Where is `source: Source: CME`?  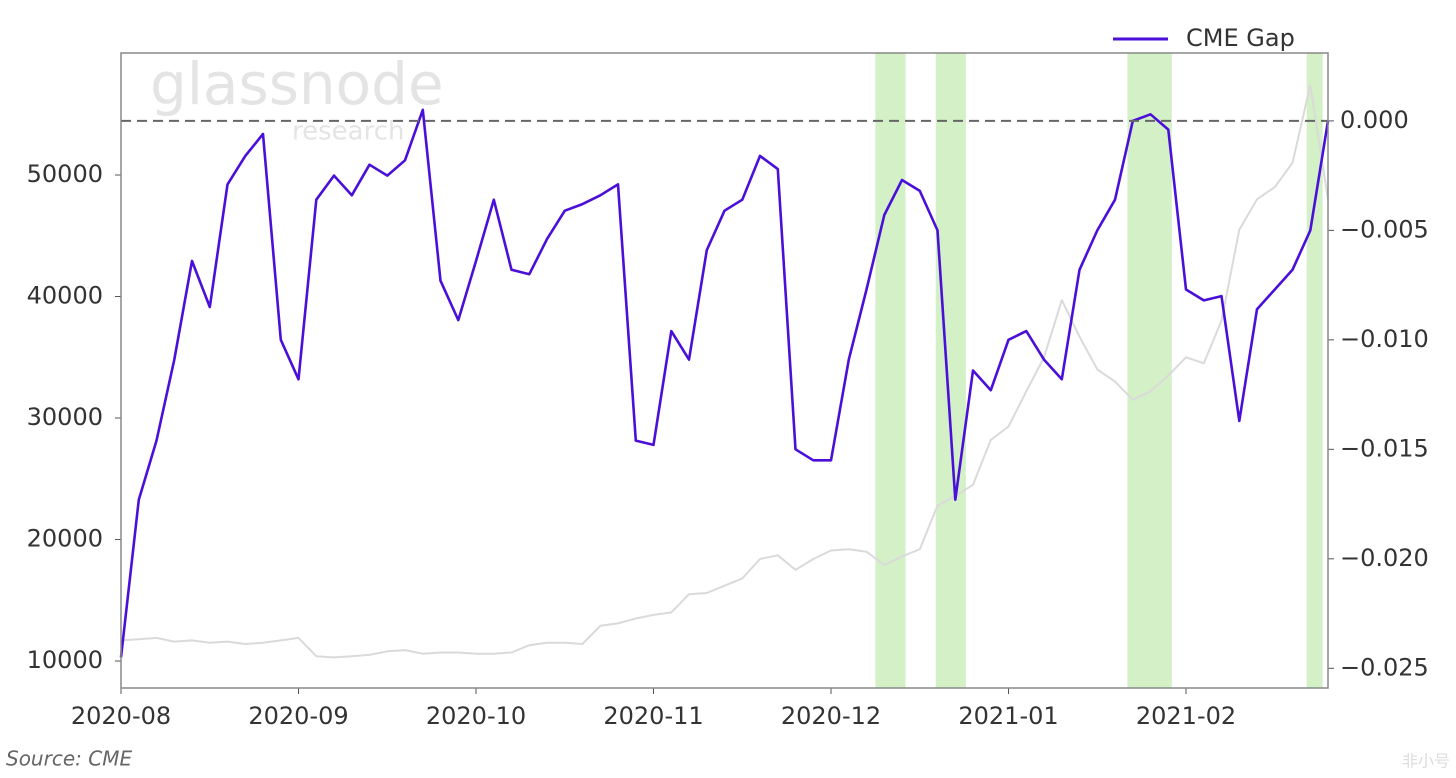 source: Source: CME is located at coordinates (69, 759).